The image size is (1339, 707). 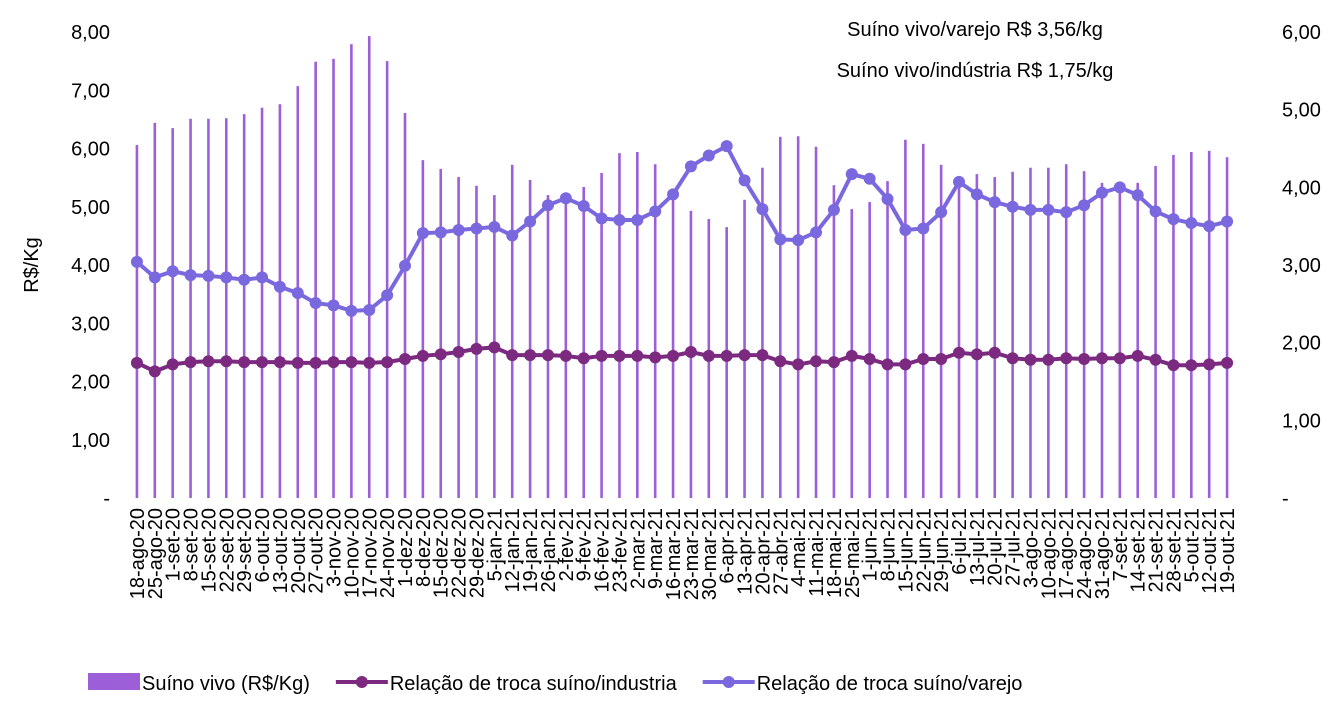 What do you see at coordinates (585, 544) in the screenshot?
I see `x-tick-label: 9-fev-21` at bounding box center [585, 544].